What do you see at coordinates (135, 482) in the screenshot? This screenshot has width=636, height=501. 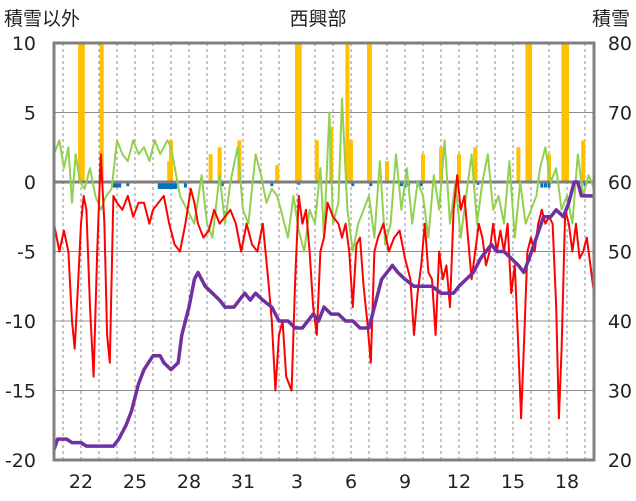 I see `x-tick-label: 25` at bounding box center [135, 482].